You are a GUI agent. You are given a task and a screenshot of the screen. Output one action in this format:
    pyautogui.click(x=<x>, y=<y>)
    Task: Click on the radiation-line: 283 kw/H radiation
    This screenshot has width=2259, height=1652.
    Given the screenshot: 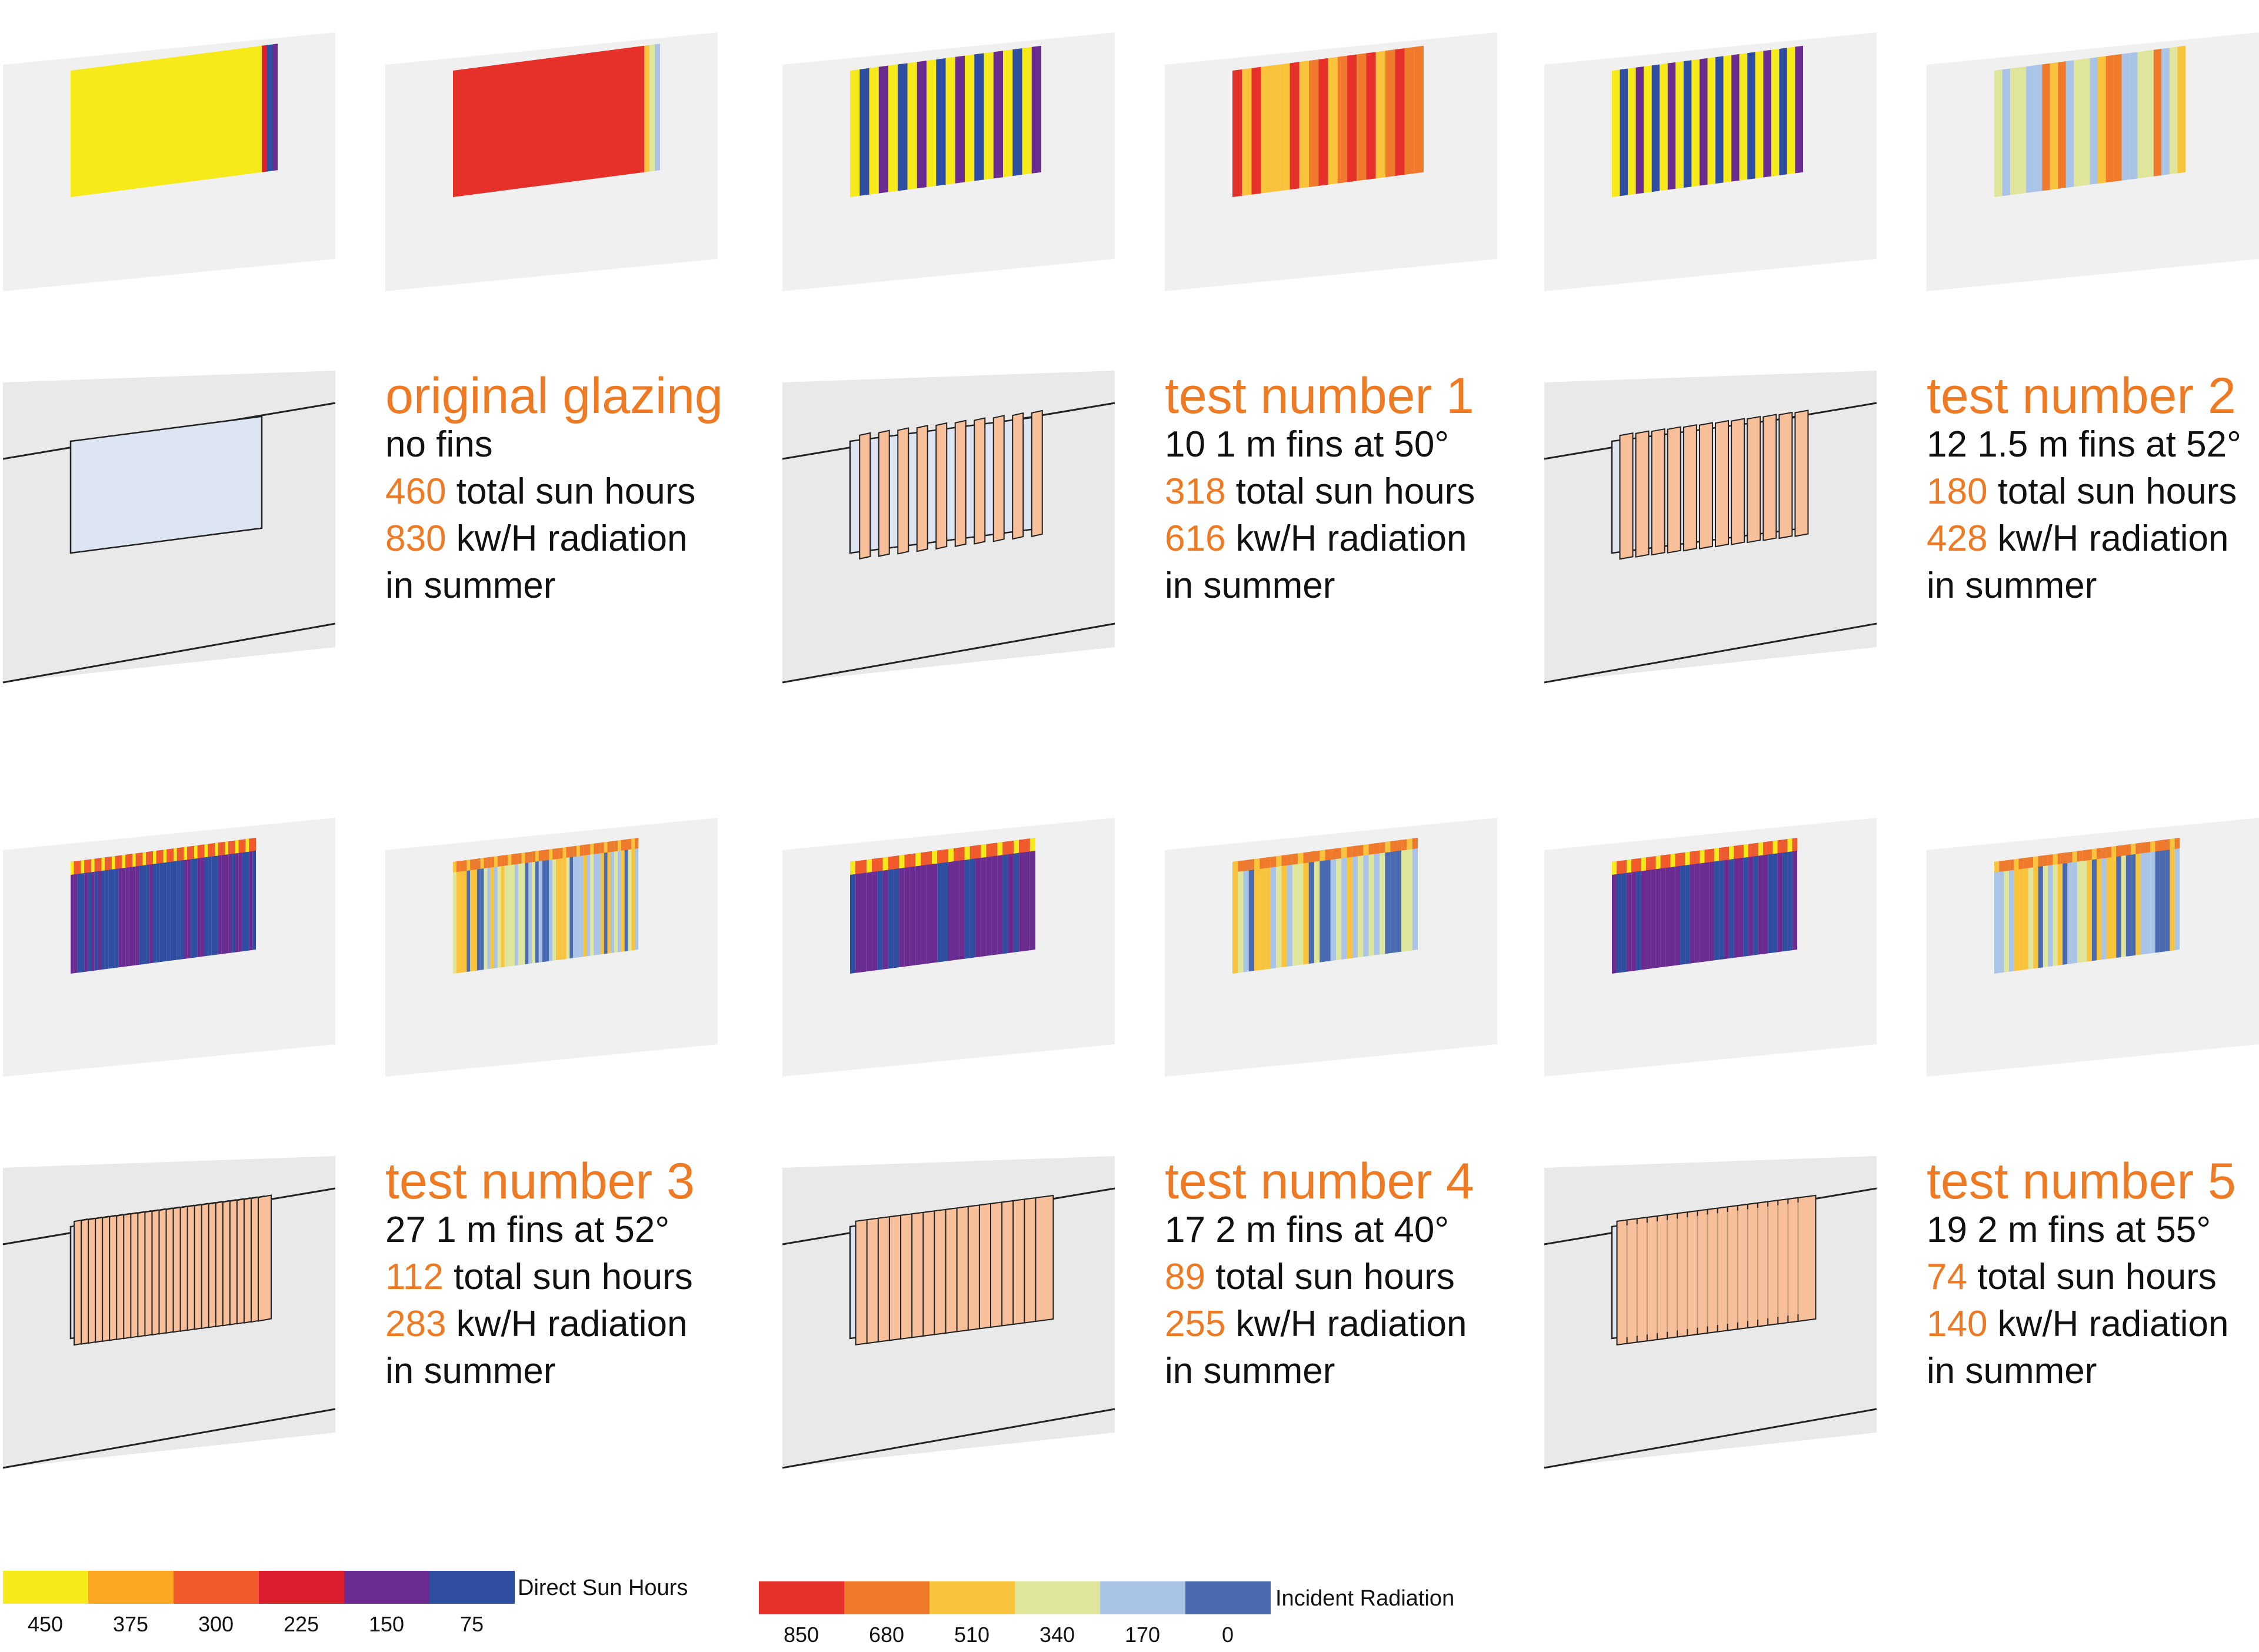 What is the action you would take?
    pyautogui.click(x=536, y=1324)
    